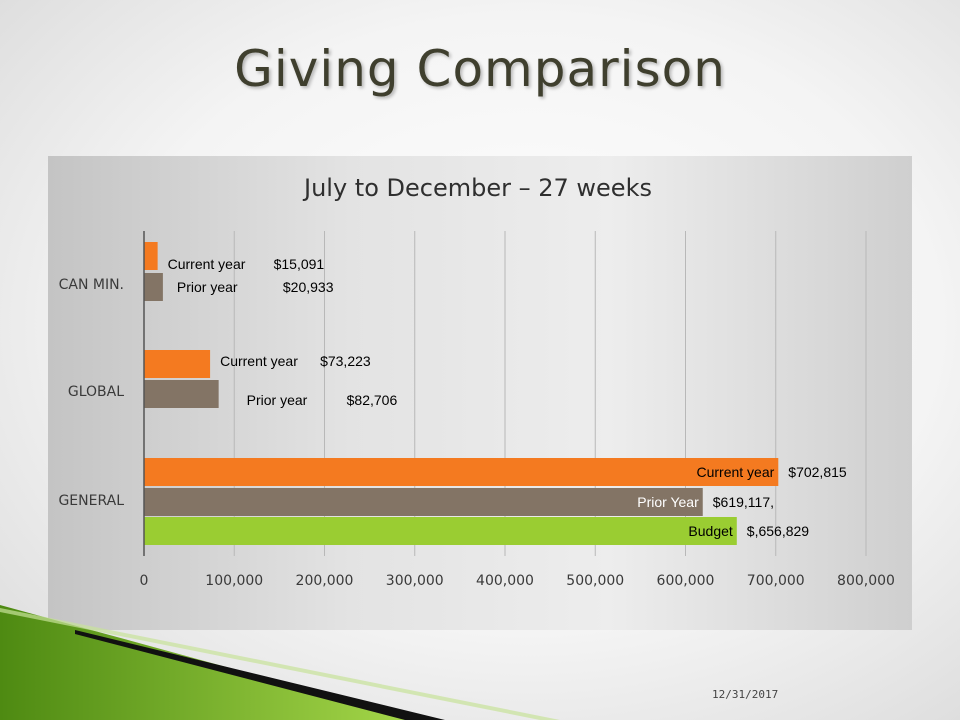 The width and height of the screenshot is (960, 720). What do you see at coordinates (96, 392) in the screenshot?
I see `category-label: GLOBAL` at bounding box center [96, 392].